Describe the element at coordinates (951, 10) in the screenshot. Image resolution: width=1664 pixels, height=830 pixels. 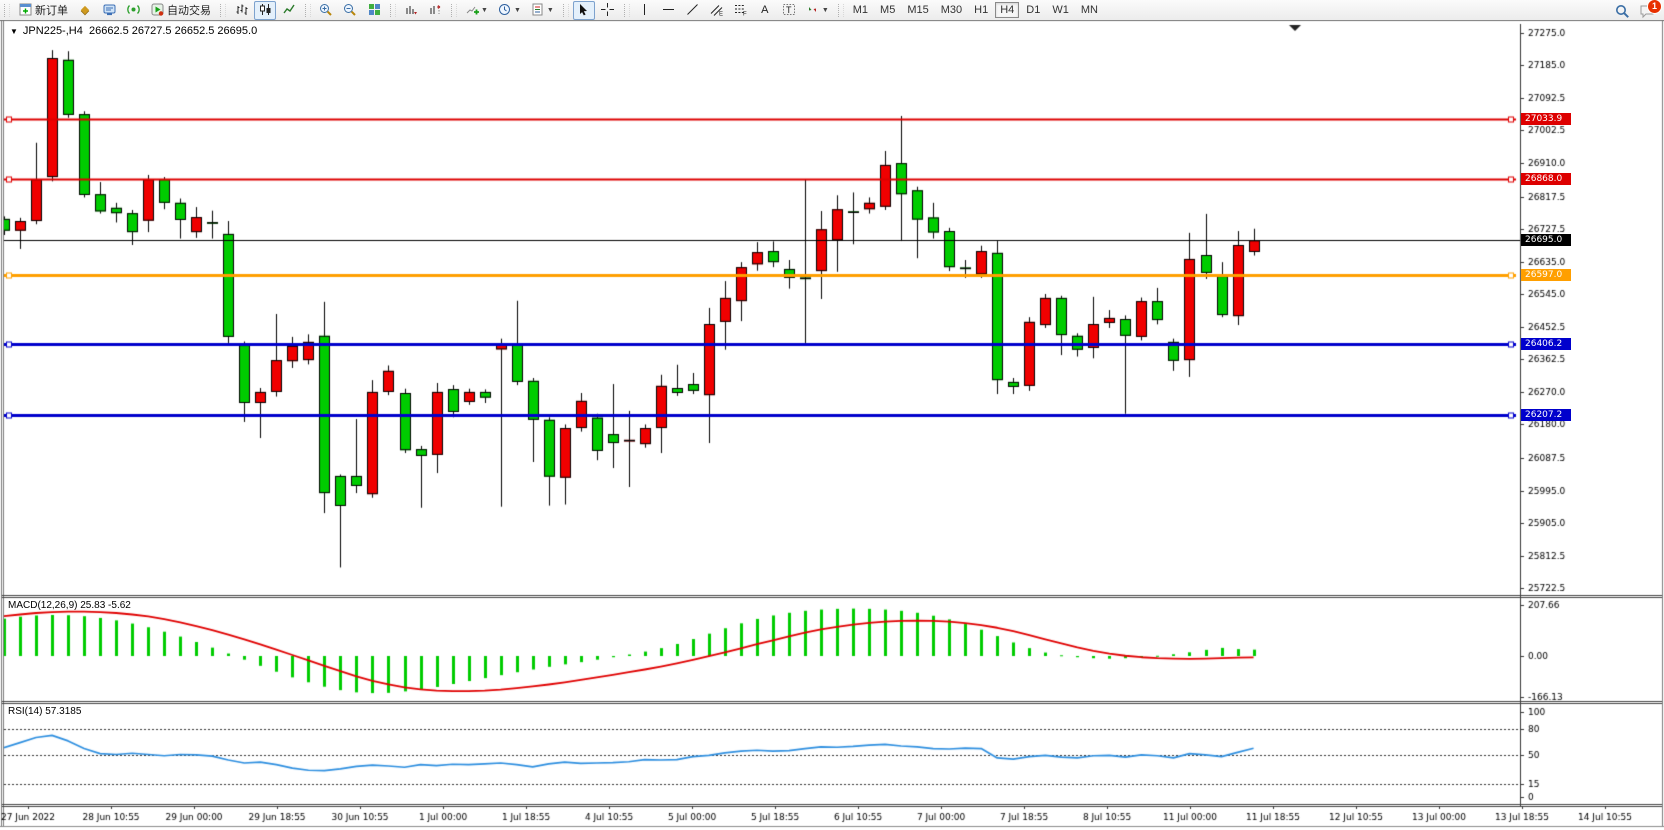
I see `timeframe-button-M30: M30` at that location.